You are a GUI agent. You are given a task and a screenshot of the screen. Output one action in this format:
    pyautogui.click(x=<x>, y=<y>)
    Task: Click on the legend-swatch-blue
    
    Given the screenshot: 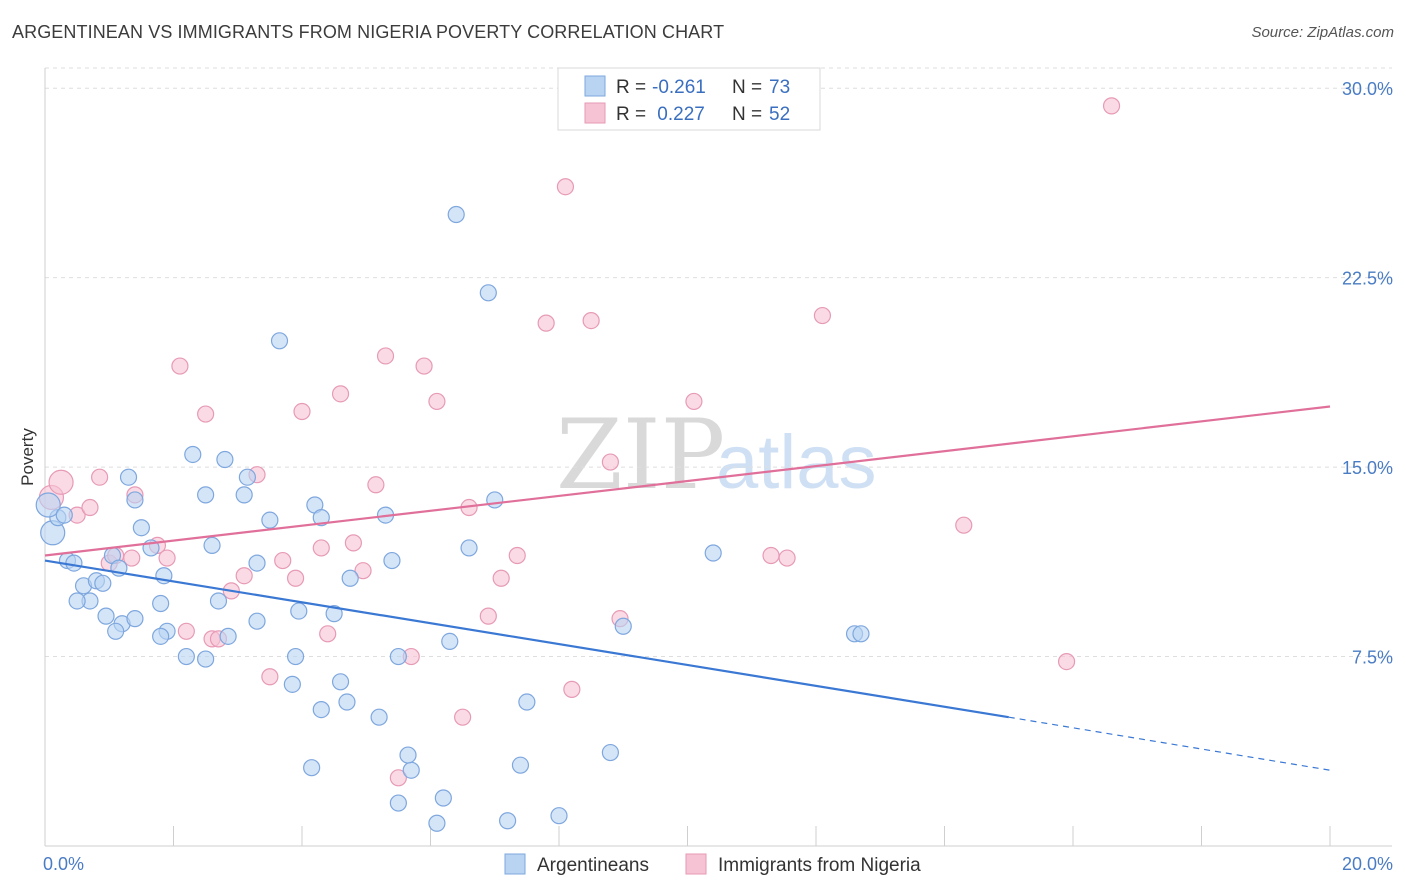 What is the action you would take?
    pyautogui.click(x=595, y=86)
    